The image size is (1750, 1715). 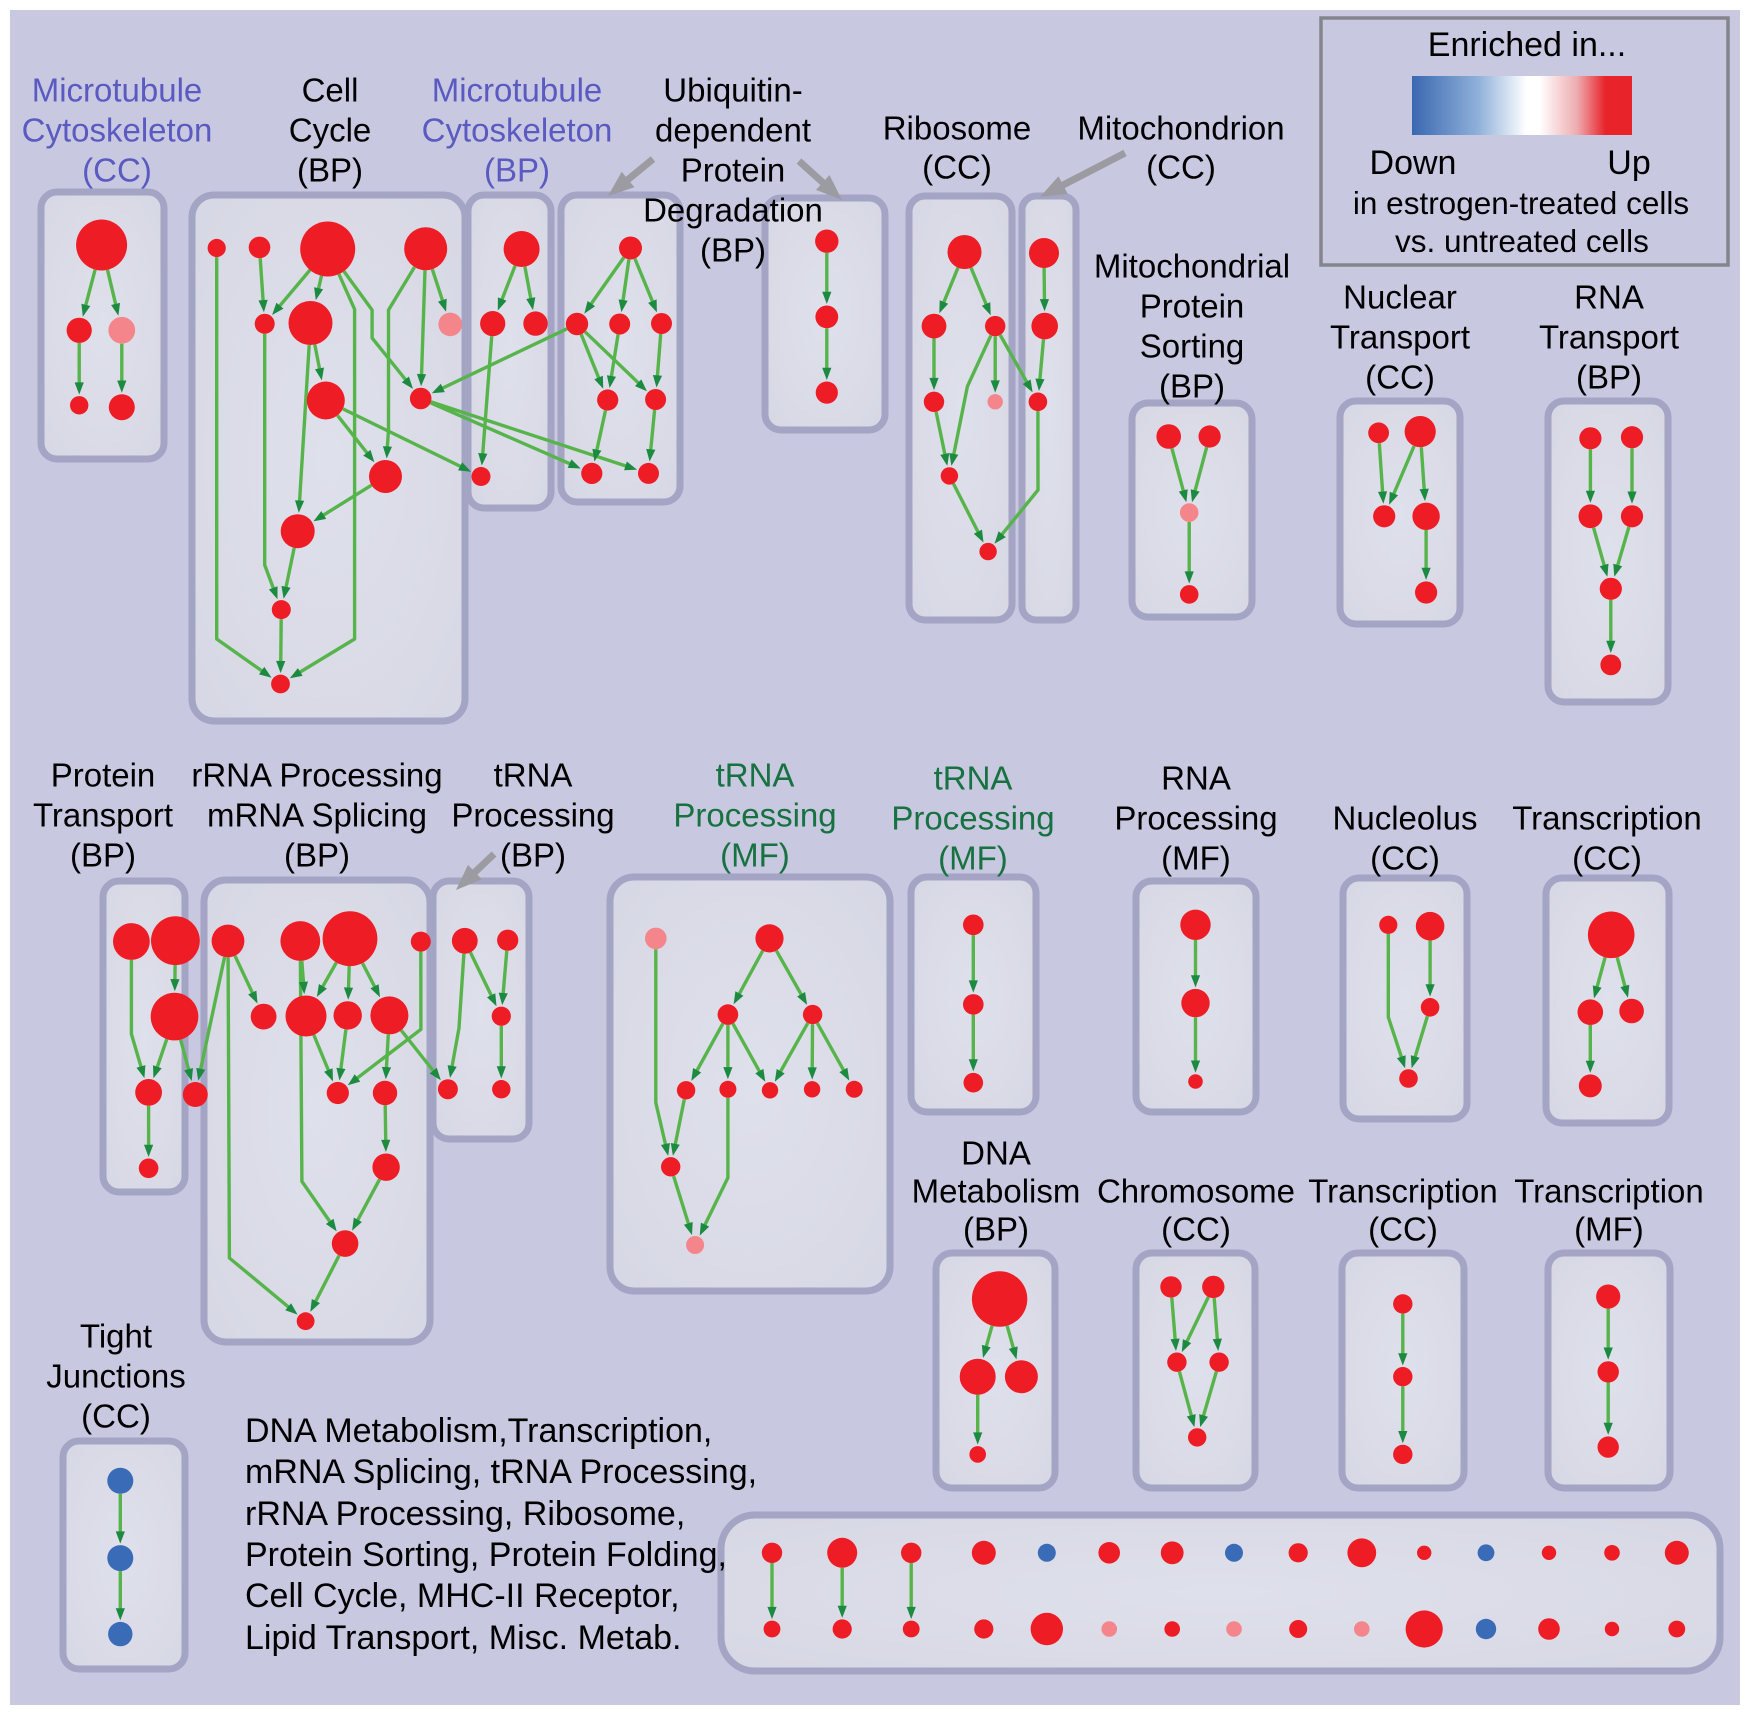 I want to click on svg-text: Degradation, so click(x=733, y=210).